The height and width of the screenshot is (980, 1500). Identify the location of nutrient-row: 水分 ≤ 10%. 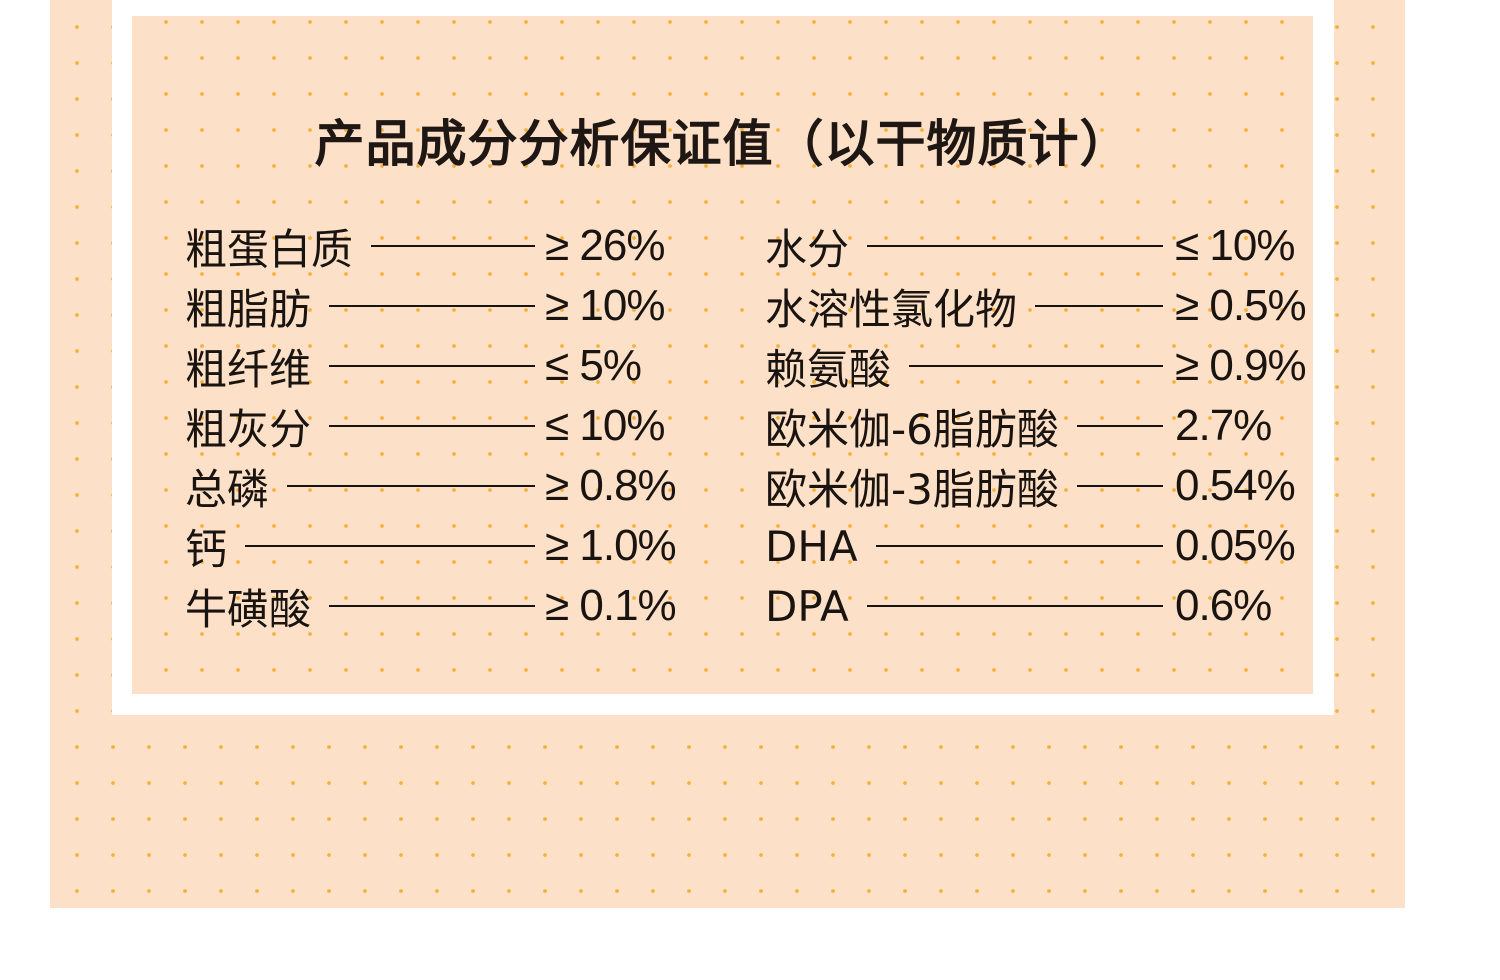
(1035, 246).